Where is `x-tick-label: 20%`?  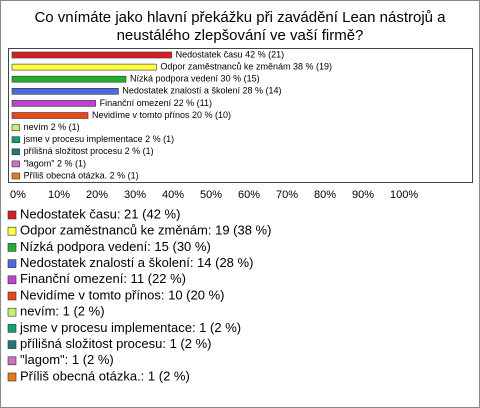 x-tick-label: 20% is located at coordinates (97, 195).